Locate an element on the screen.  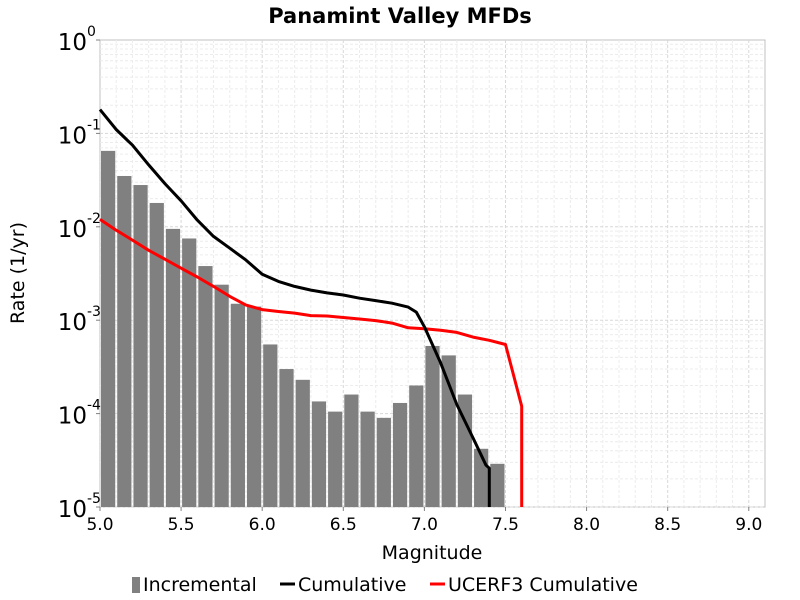
x-tick-label: 7.0 is located at coordinates (424, 525).